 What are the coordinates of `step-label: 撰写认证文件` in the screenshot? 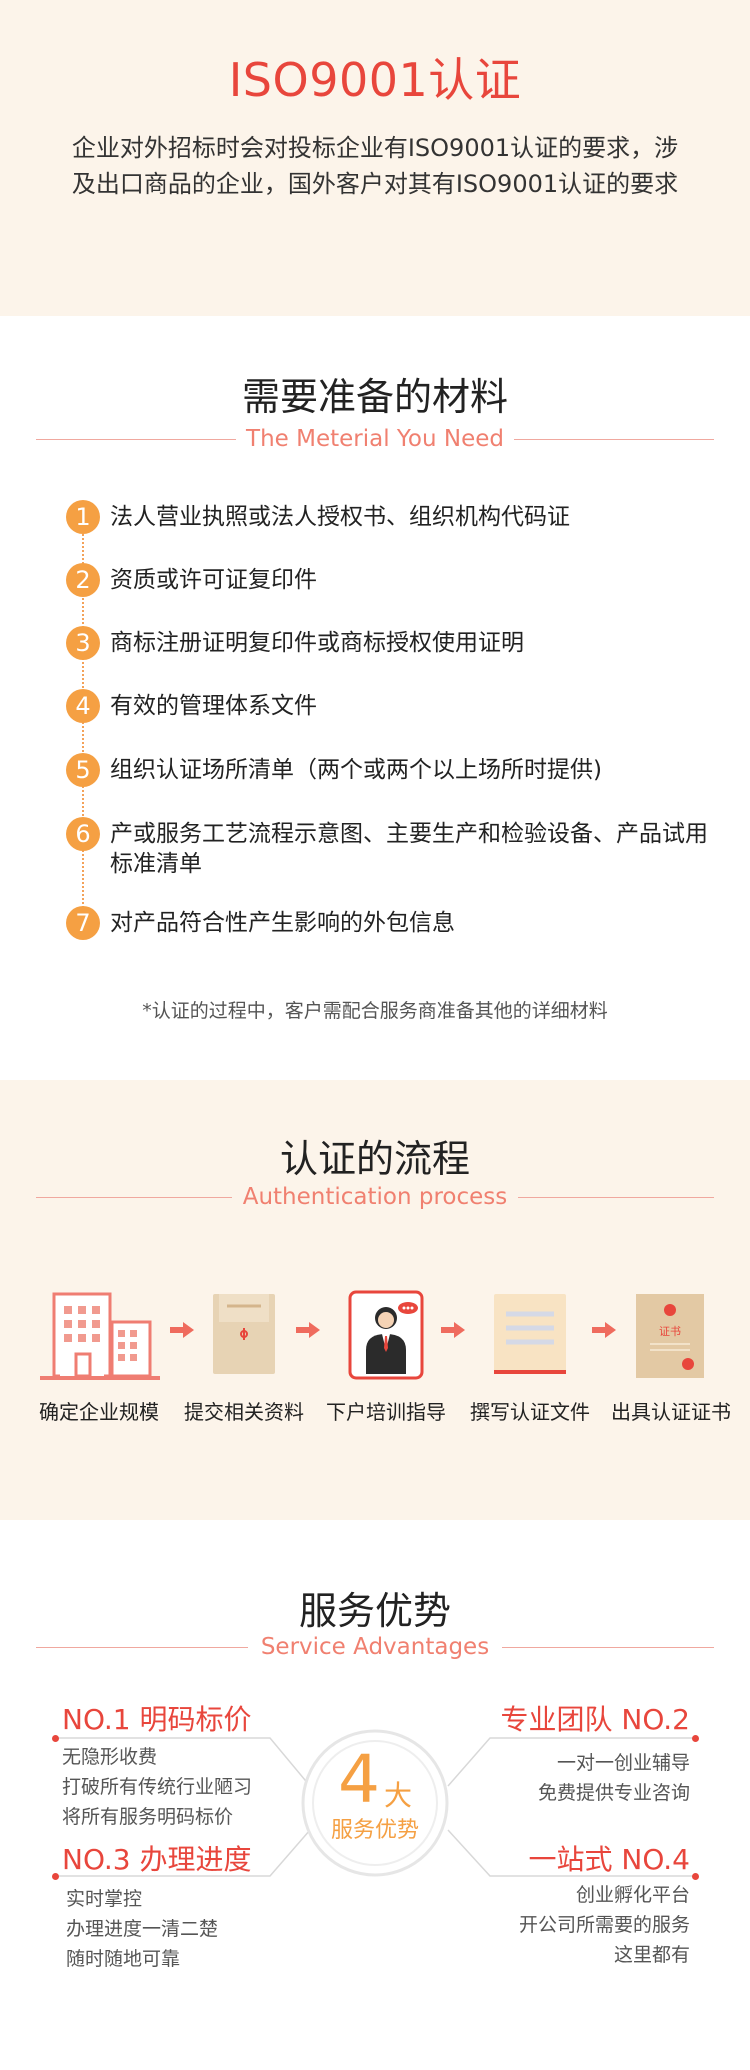 It's located at (530, 1412).